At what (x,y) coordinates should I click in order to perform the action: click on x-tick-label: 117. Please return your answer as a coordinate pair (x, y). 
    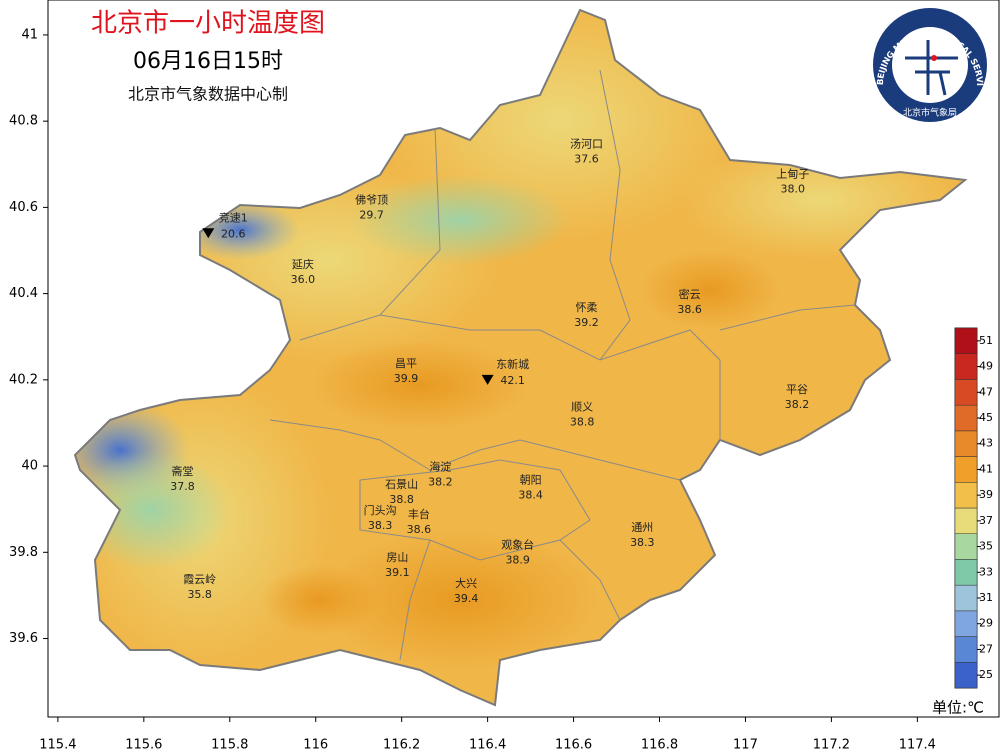
    Looking at the image, I should click on (745, 745).